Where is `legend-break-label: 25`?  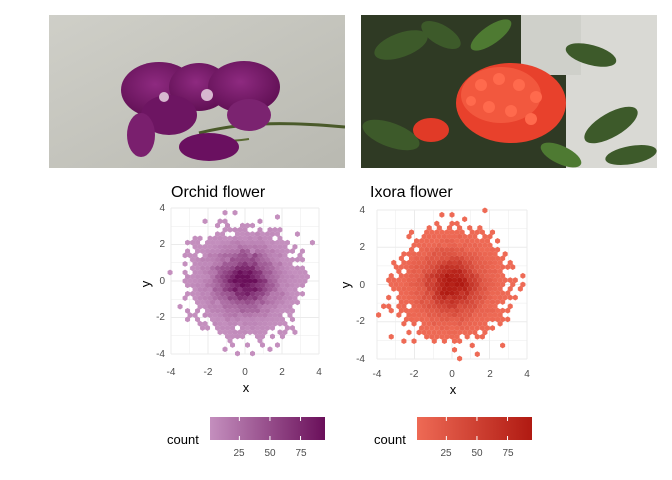 legend-break-label: 25 is located at coordinates (446, 453).